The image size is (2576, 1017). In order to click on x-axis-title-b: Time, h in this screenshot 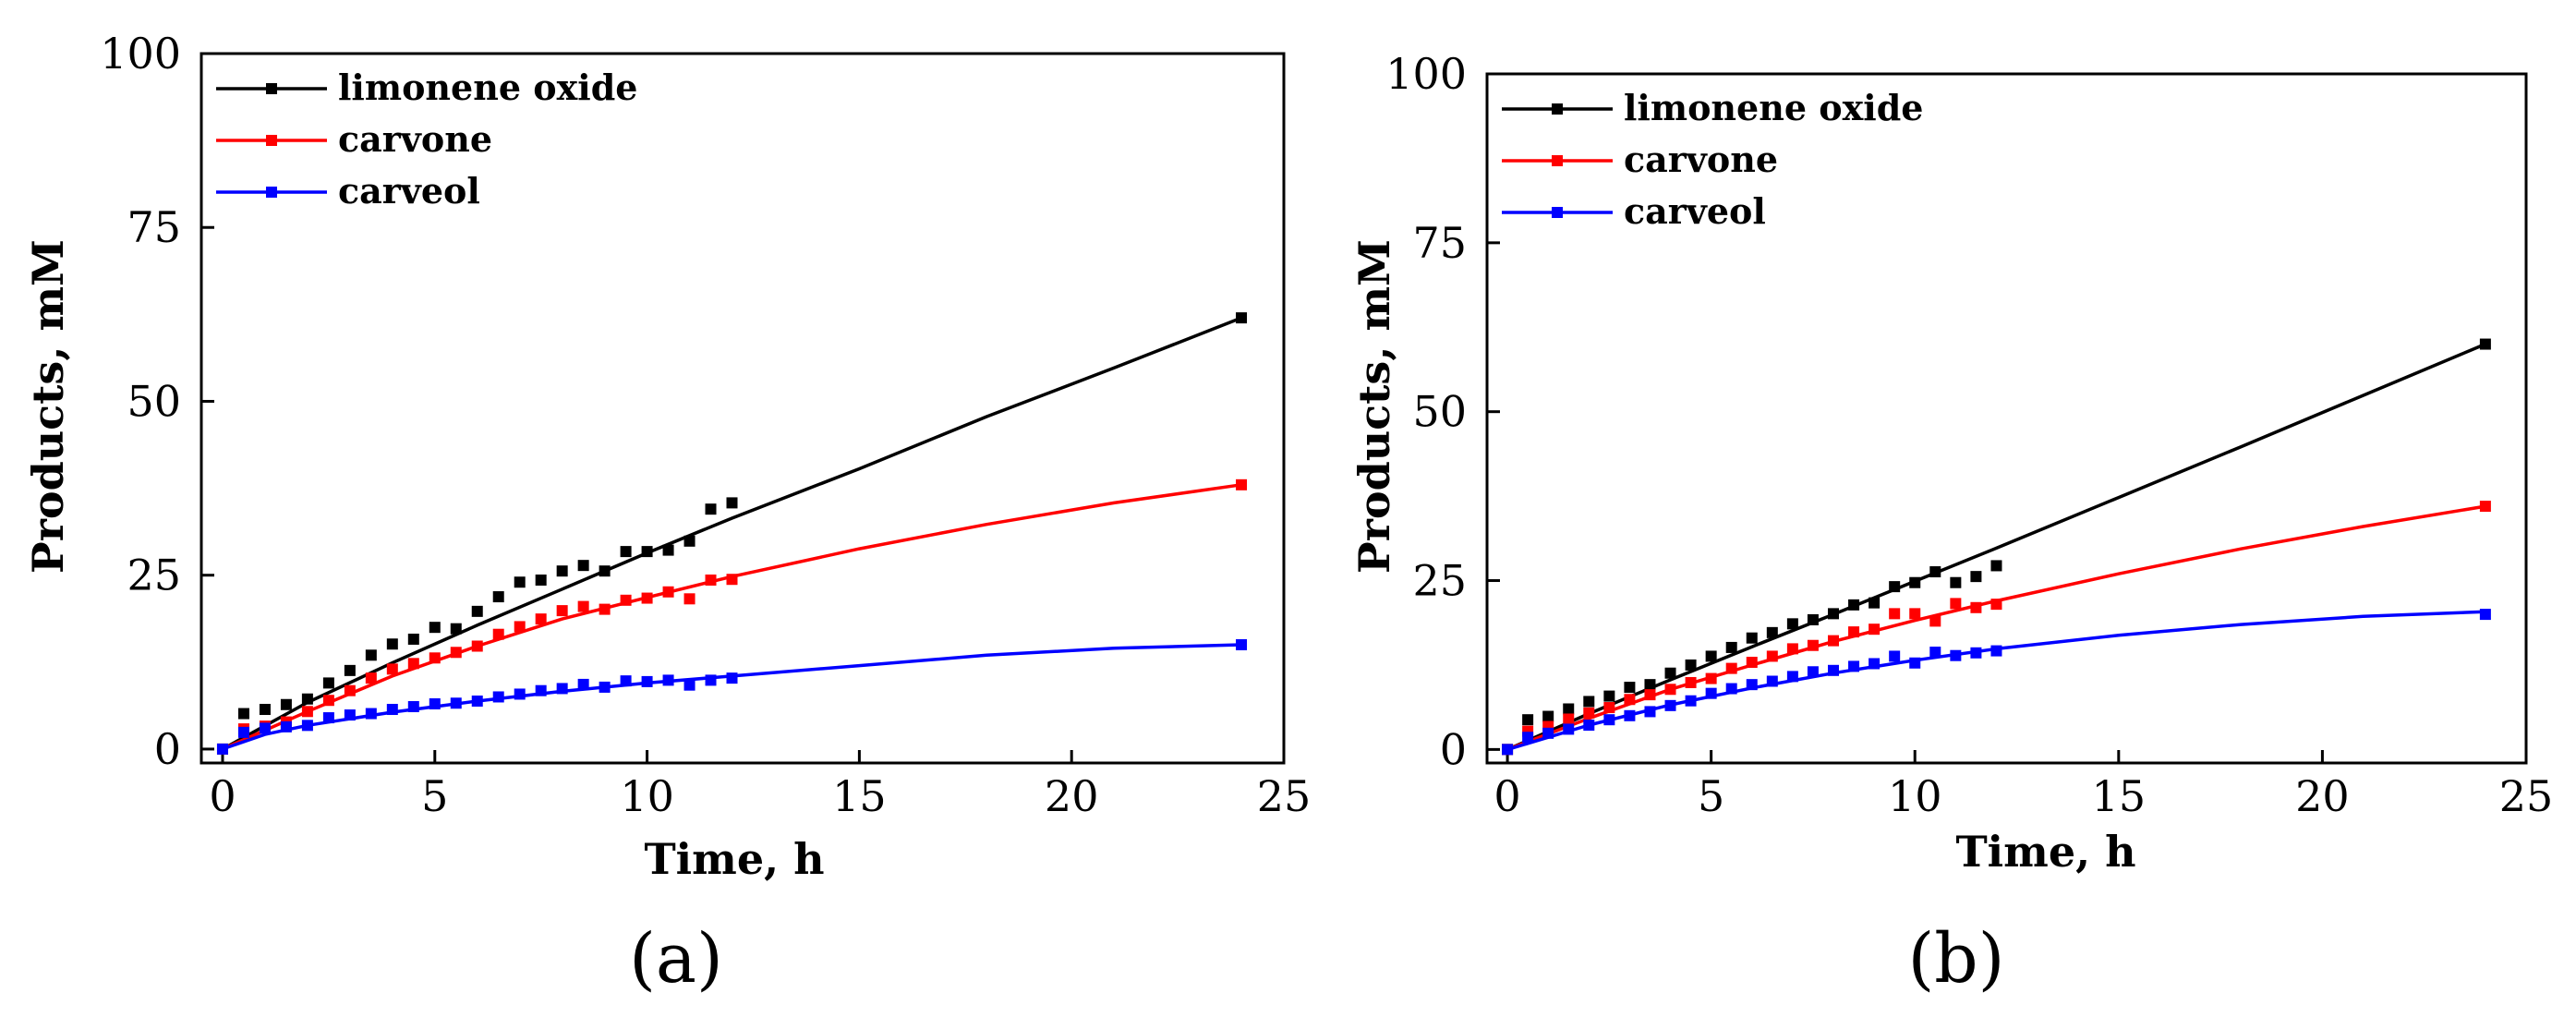, I will do `click(2045, 852)`.